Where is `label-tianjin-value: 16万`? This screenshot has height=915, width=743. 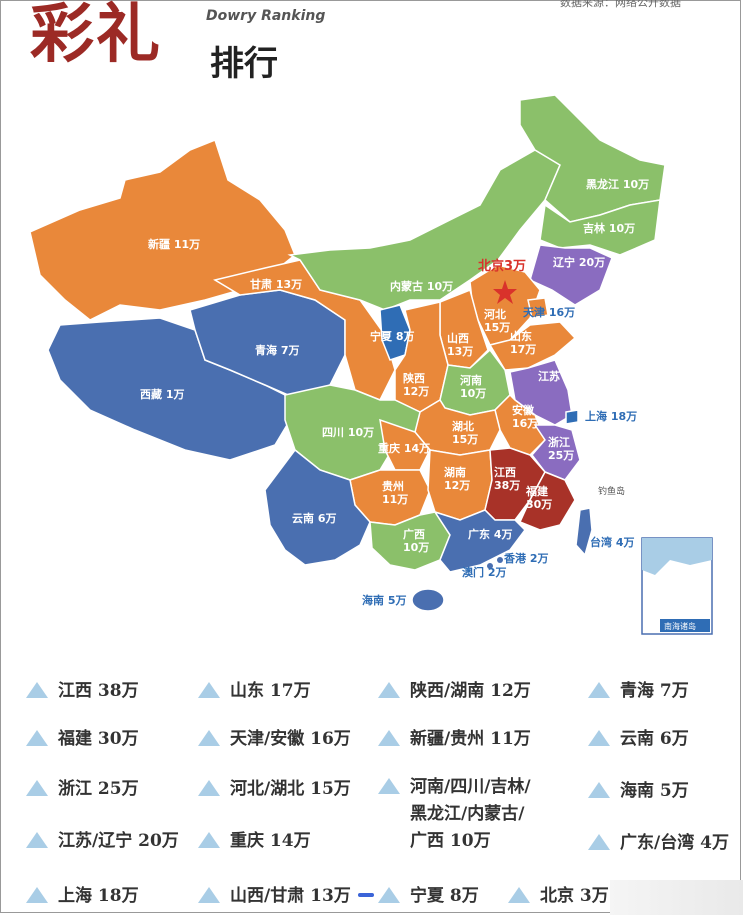
label-tianjin-value: 16万 is located at coordinates (560, 312).